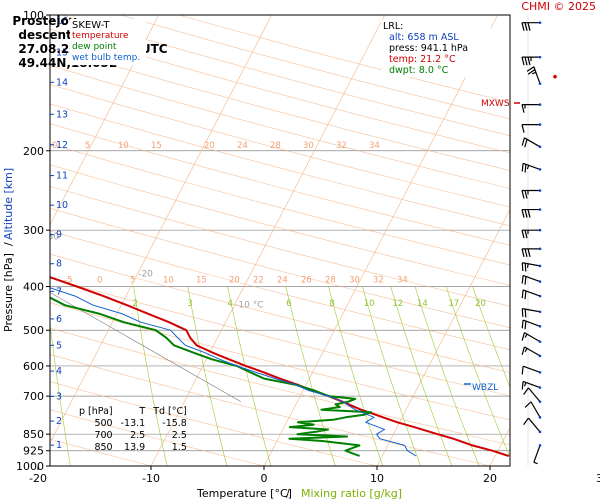 Image resolution: width=600 pixels, height=500 pixels. What do you see at coordinates (145, 347) in the screenshot?
I see `reference-line` at bounding box center [145, 347].